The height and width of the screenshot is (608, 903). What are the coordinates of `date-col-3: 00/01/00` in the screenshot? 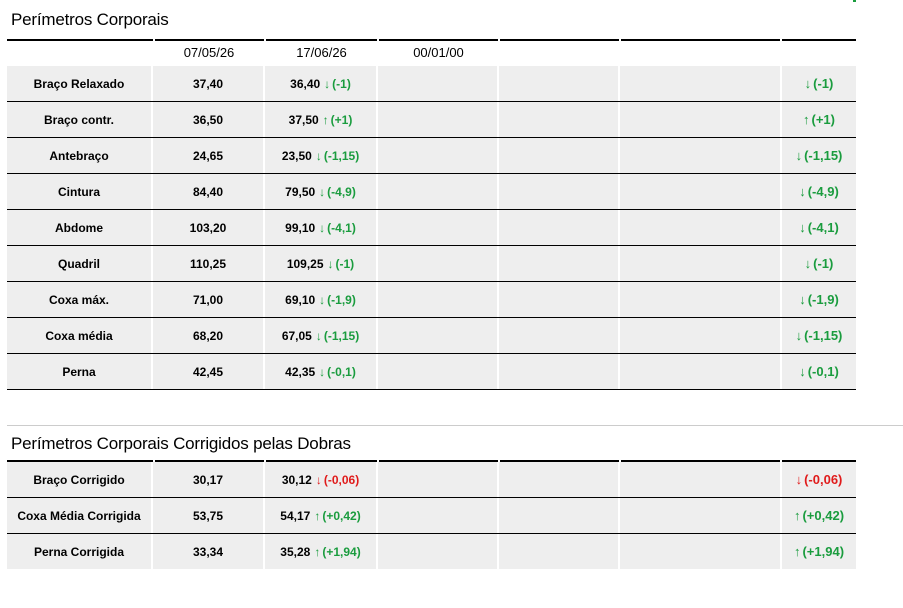 It's located at (438, 52).